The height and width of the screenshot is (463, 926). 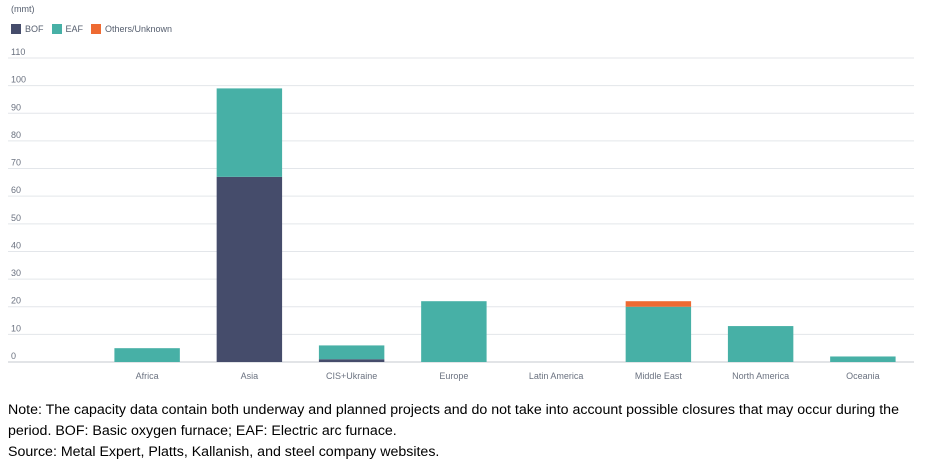 I want to click on legend-item-others: Others/Unknown, so click(x=131, y=29).